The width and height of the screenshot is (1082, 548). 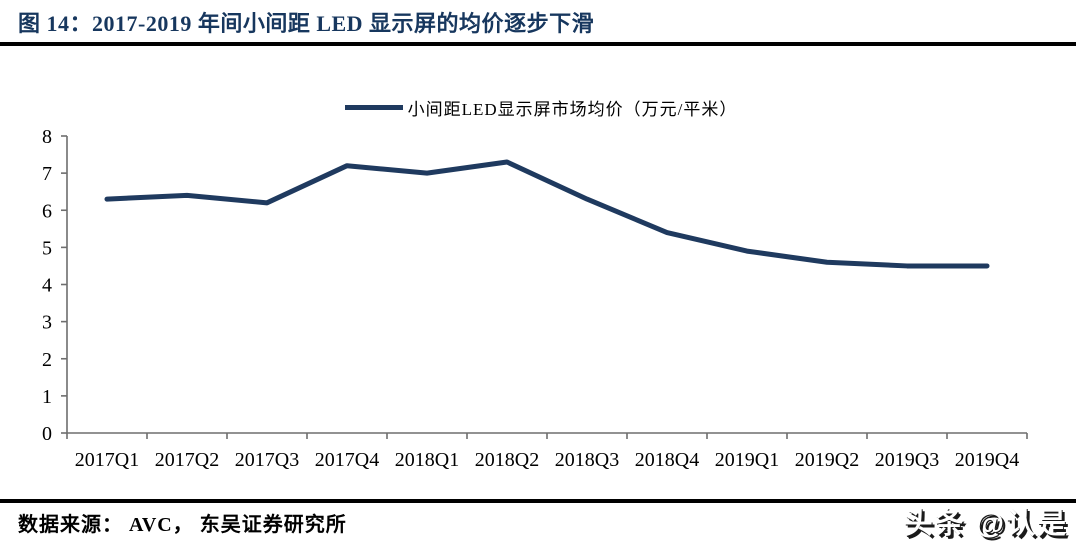 I want to click on y-axis-tick-label: 5, so click(x=47, y=248).